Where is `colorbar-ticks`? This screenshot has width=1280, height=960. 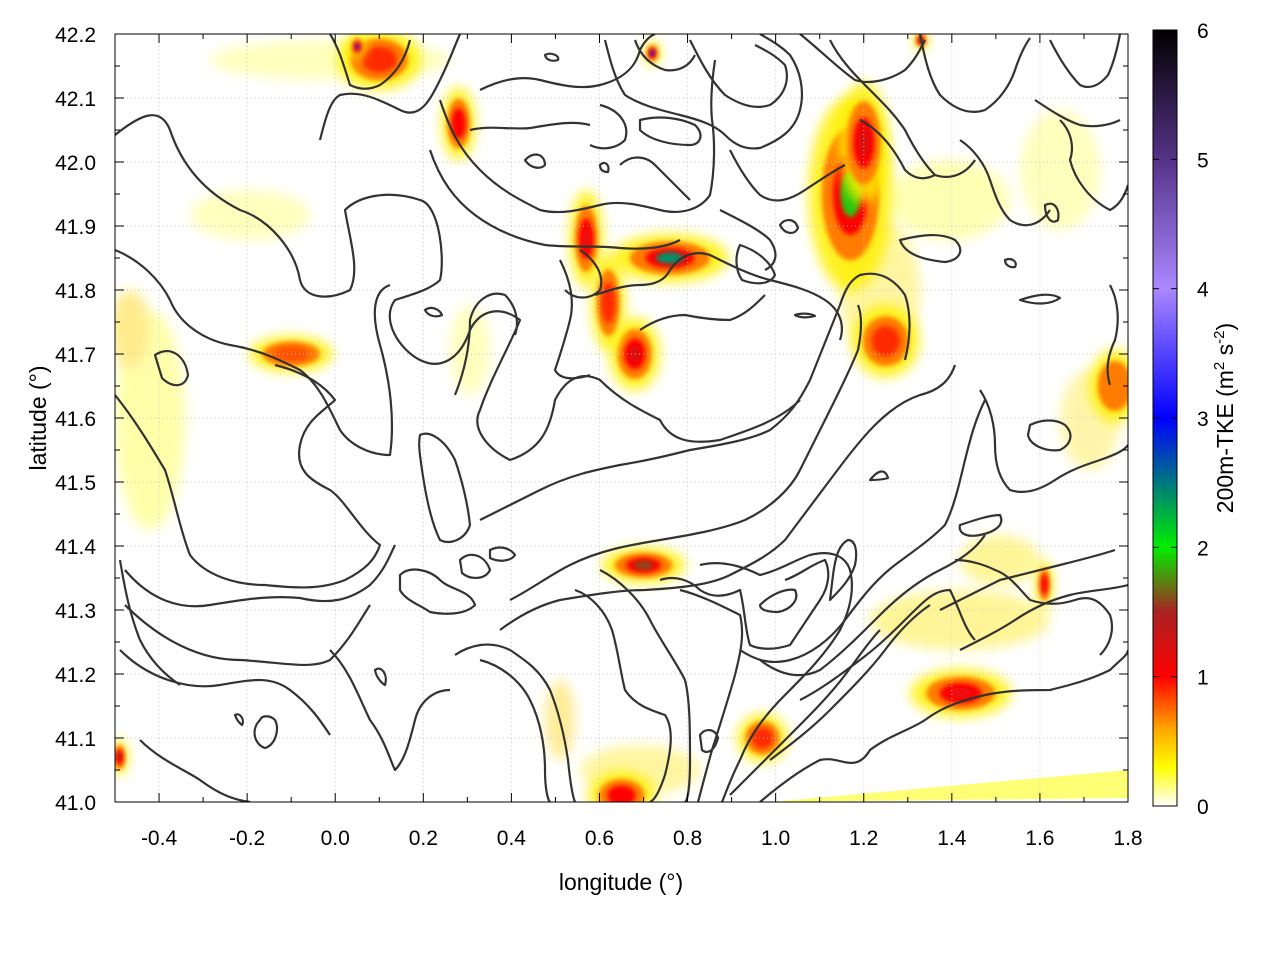 colorbar-ticks is located at coordinates (1165, 418).